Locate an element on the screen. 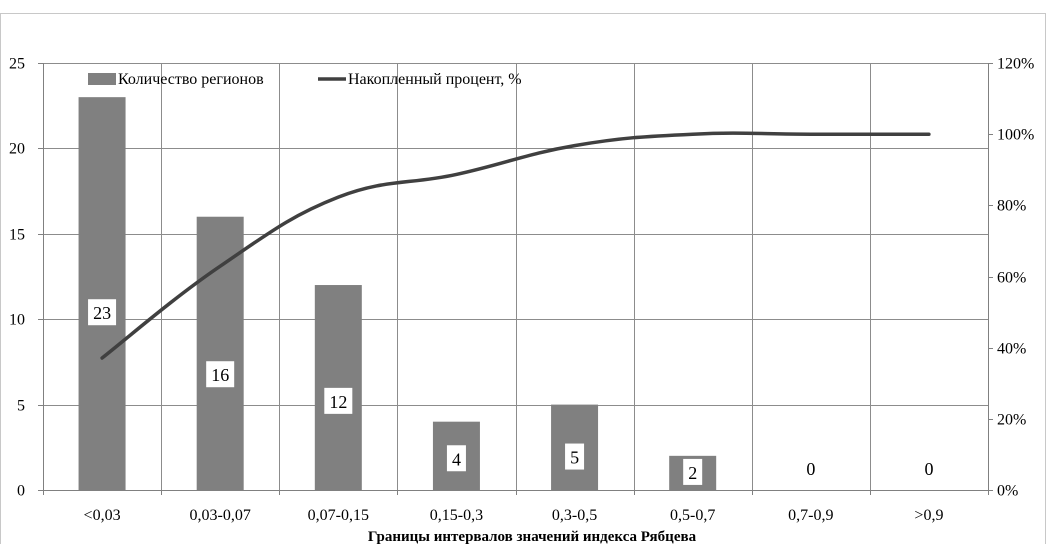 The width and height of the screenshot is (1046, 544). x-tick-label: 0,7-0,9 is located at coordinates (810, 515).